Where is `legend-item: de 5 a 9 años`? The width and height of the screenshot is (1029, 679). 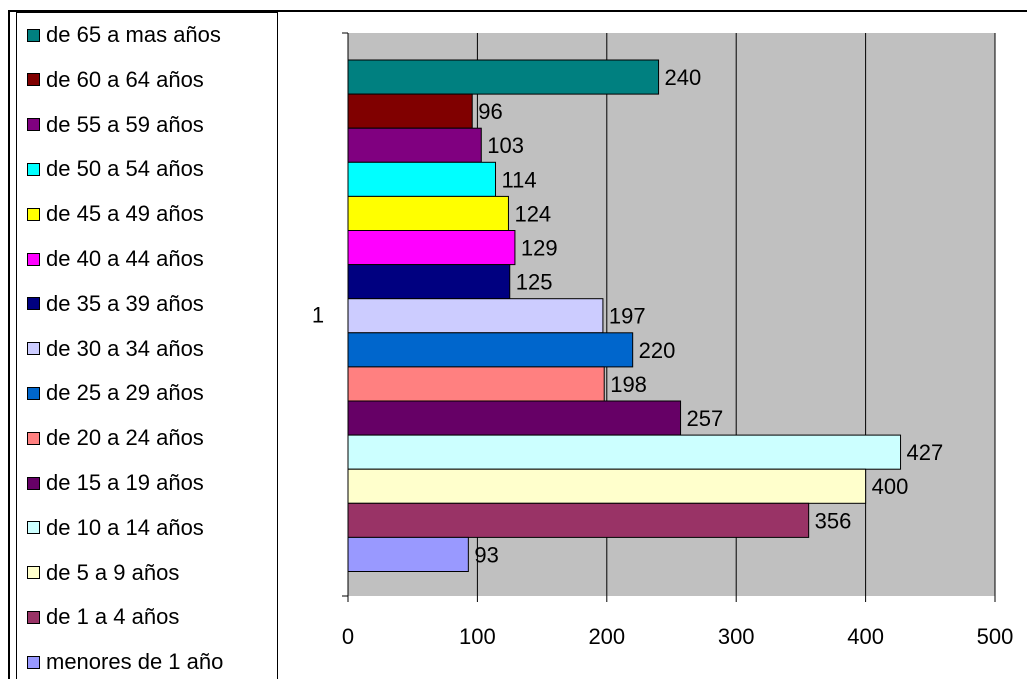
legend-item: de 5 a 9 años is located at coordinates (103, 573).